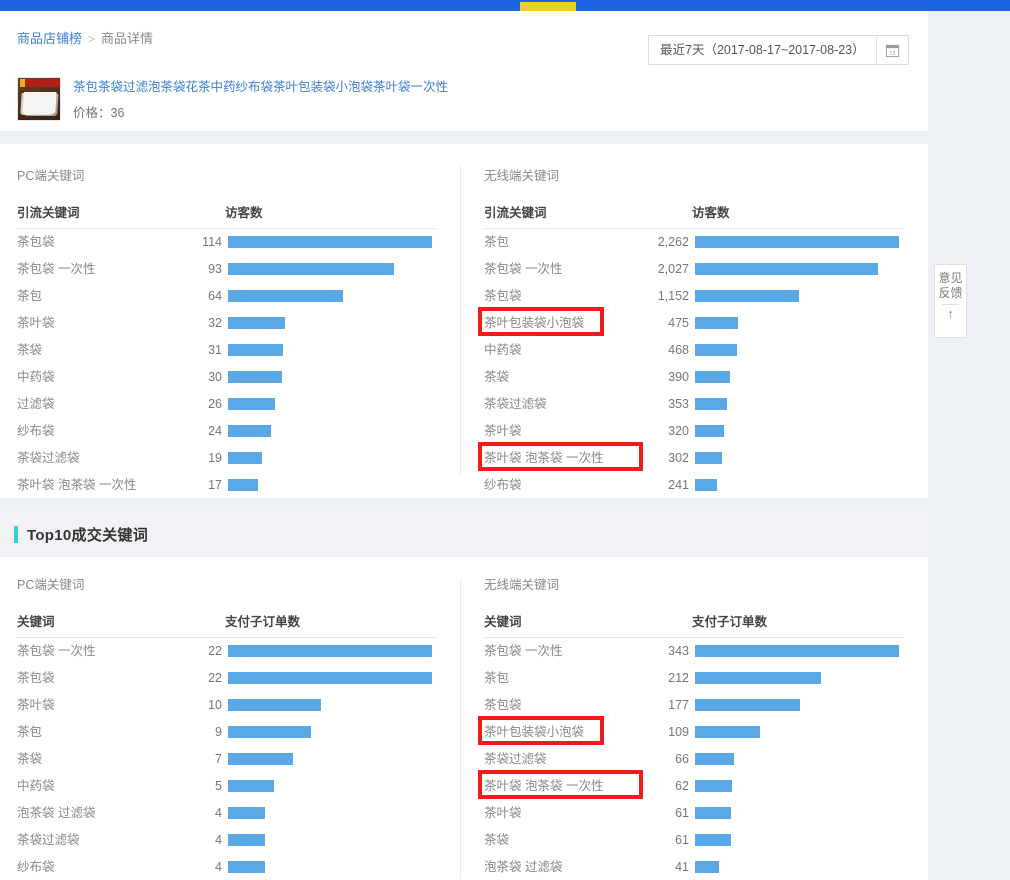 Image resolution: width=1010 pixels, height=880 pixels. Describe the element at coordinates (682, 867) in the screenshot. I see `keyword-value: 41` at that location.